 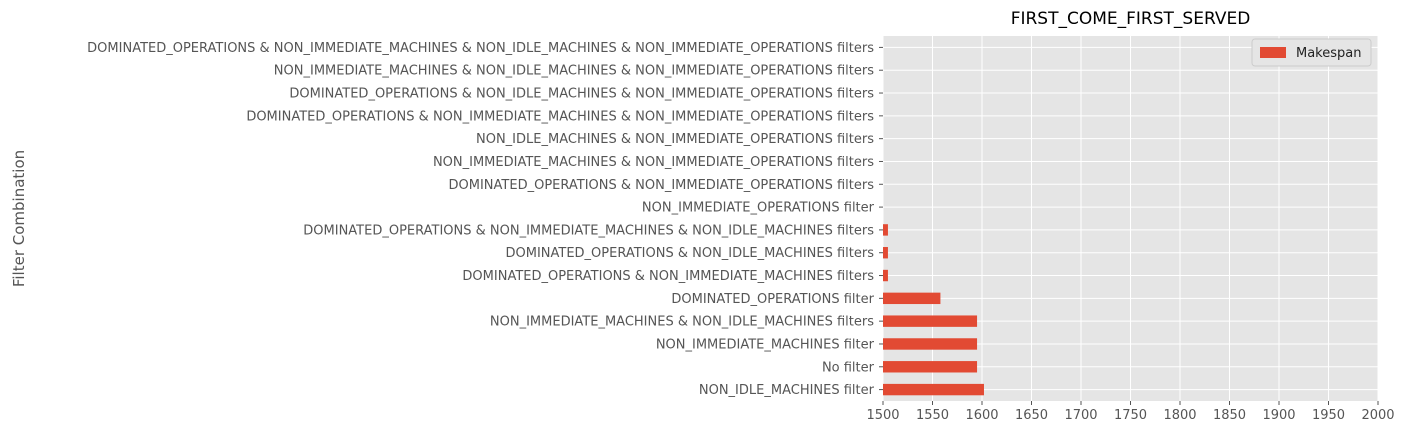 What do you see at coordinates (1328, 415) in the screenshot?
I see `x-tick-label: 1950` at bounding box center [1328, 415].